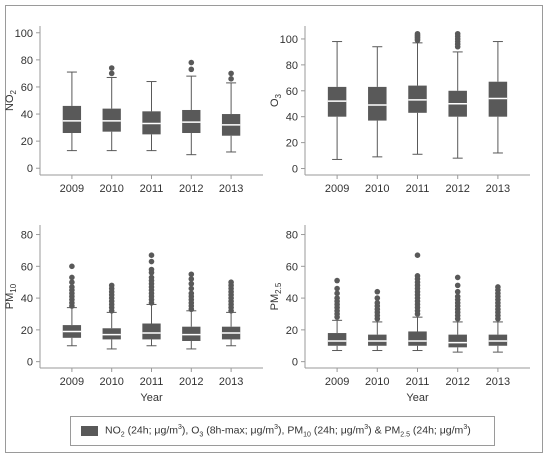  What do you see at coordinates (469, 430) in the screenshot?
I see `legend-text-part: )` at bounding box center [469, 430].